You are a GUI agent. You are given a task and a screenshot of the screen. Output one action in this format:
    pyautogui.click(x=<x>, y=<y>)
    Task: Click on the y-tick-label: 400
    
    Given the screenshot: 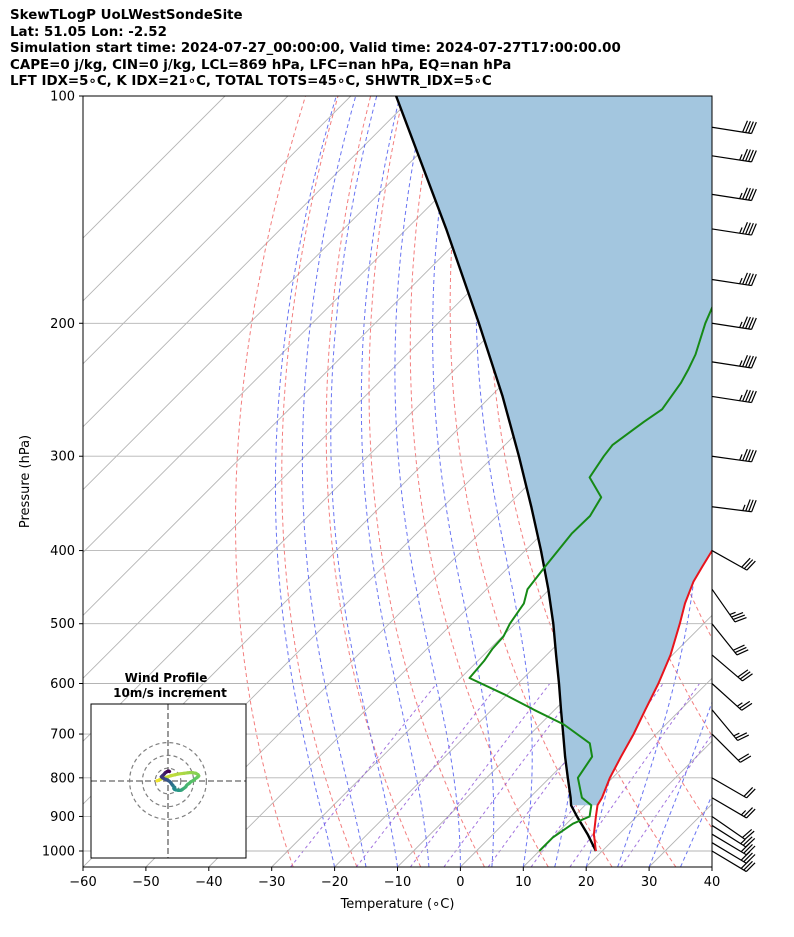 What is the action you would take?
    pyautogui.click(x=62, y=551)
    